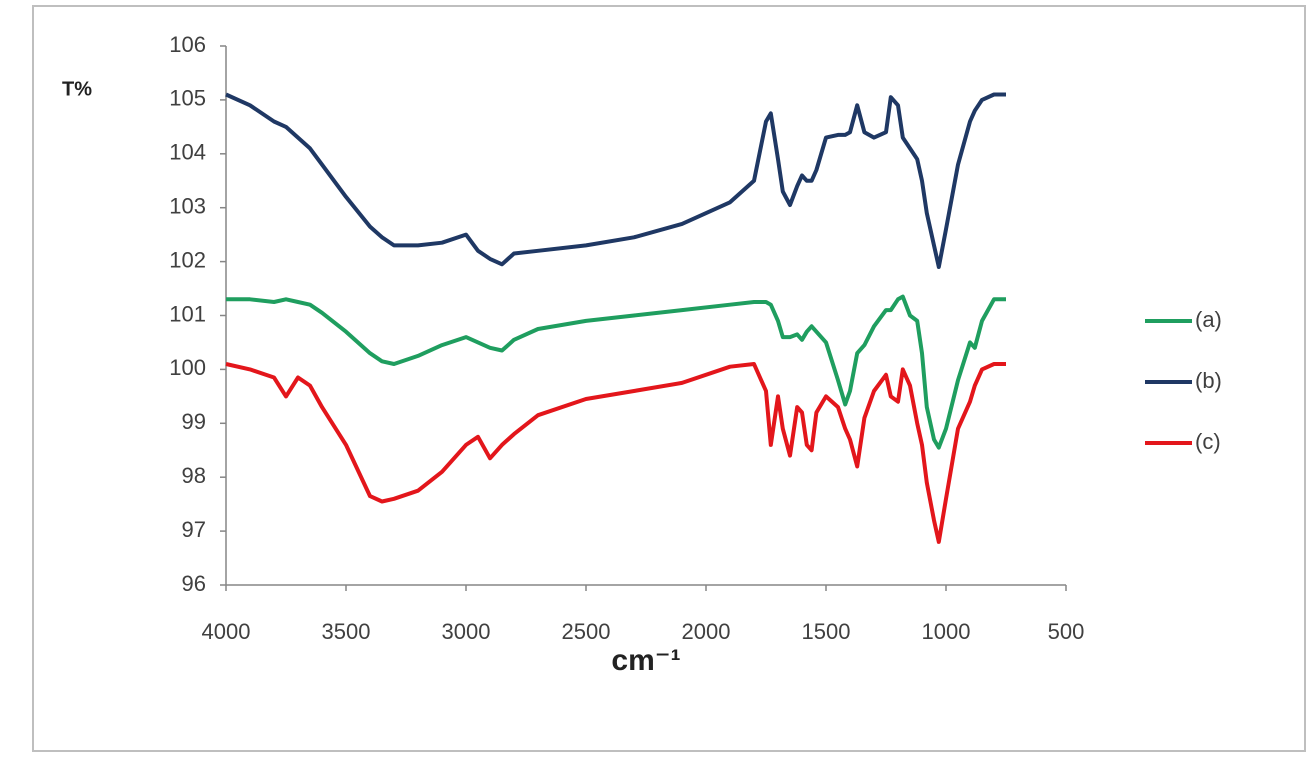 Image resolution: width=1311 pixels, height=759 pixels. I want to click on y-tick-label: 96, so click(194, 583).